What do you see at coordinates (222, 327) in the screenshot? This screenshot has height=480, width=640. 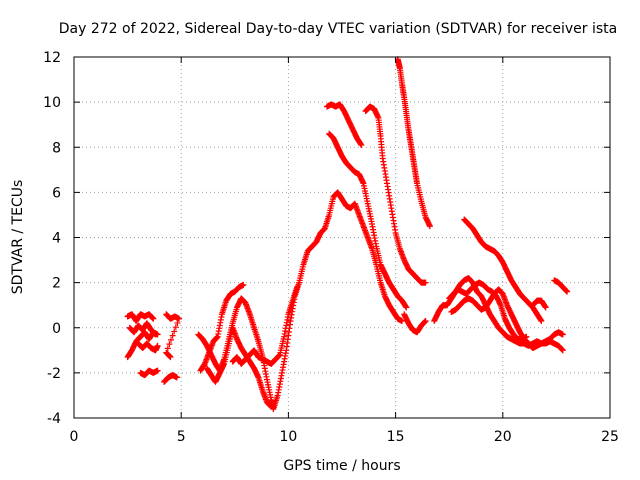 I see `series-arc-j` at bounding box center [222, 327].